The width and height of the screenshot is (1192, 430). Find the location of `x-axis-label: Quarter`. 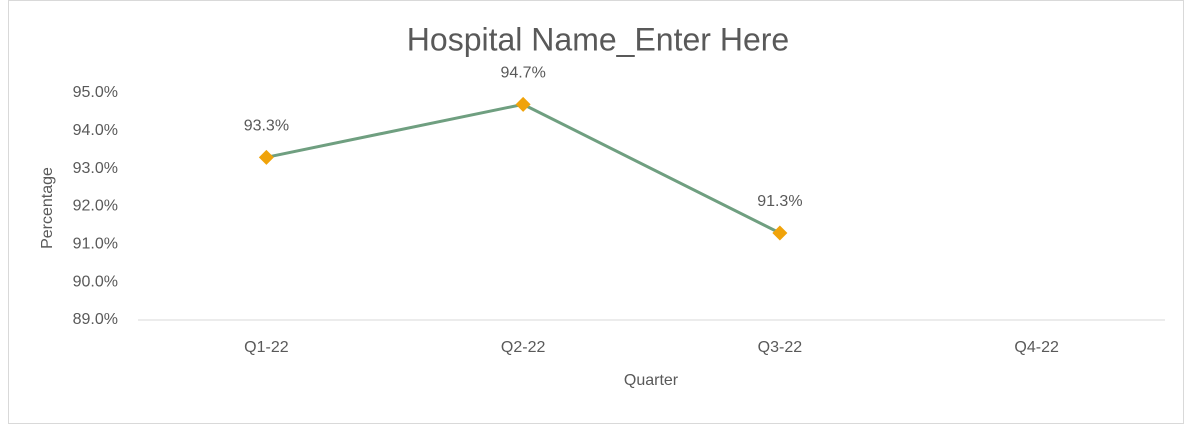

x-axis-label: Quarter is located at coordinates (651, 380).